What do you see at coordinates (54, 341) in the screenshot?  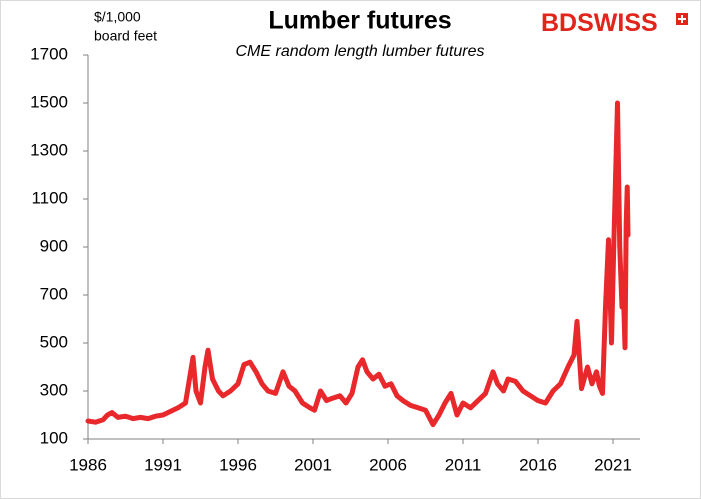 I see `y-tick-label: 500` at bounding box center [54, 341].